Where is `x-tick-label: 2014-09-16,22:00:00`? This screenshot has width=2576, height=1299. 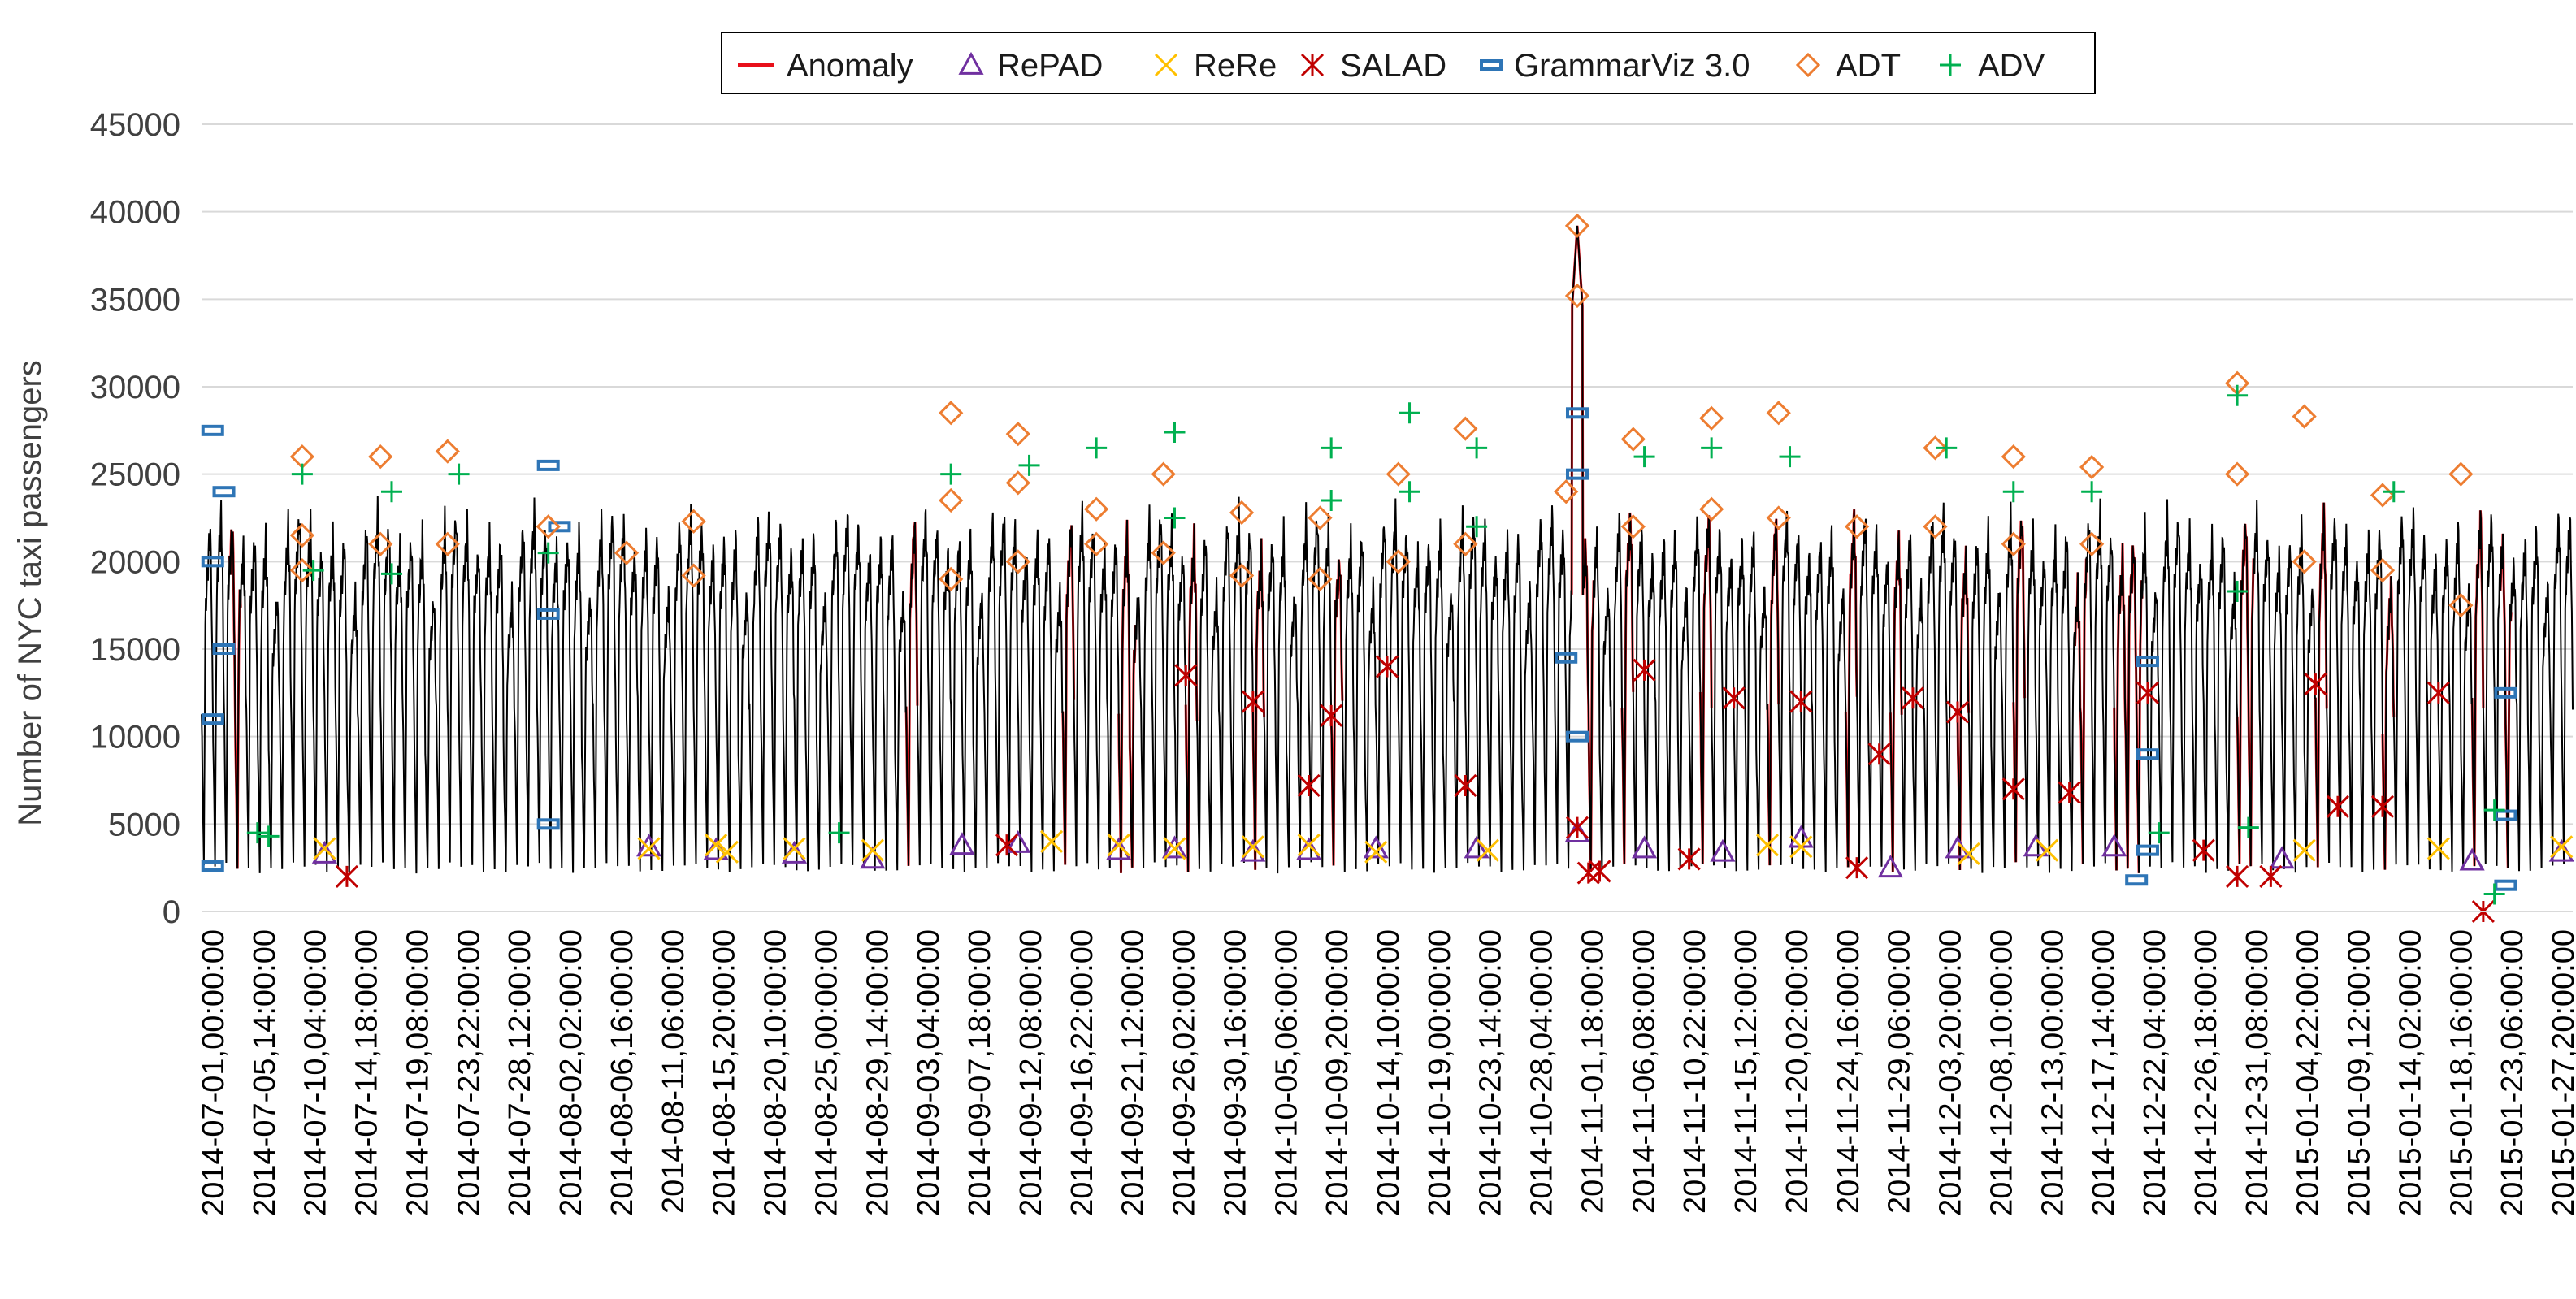 x-tick-label: 2014-09-16,22:00:00 is located at coordinates (1082, 1072).